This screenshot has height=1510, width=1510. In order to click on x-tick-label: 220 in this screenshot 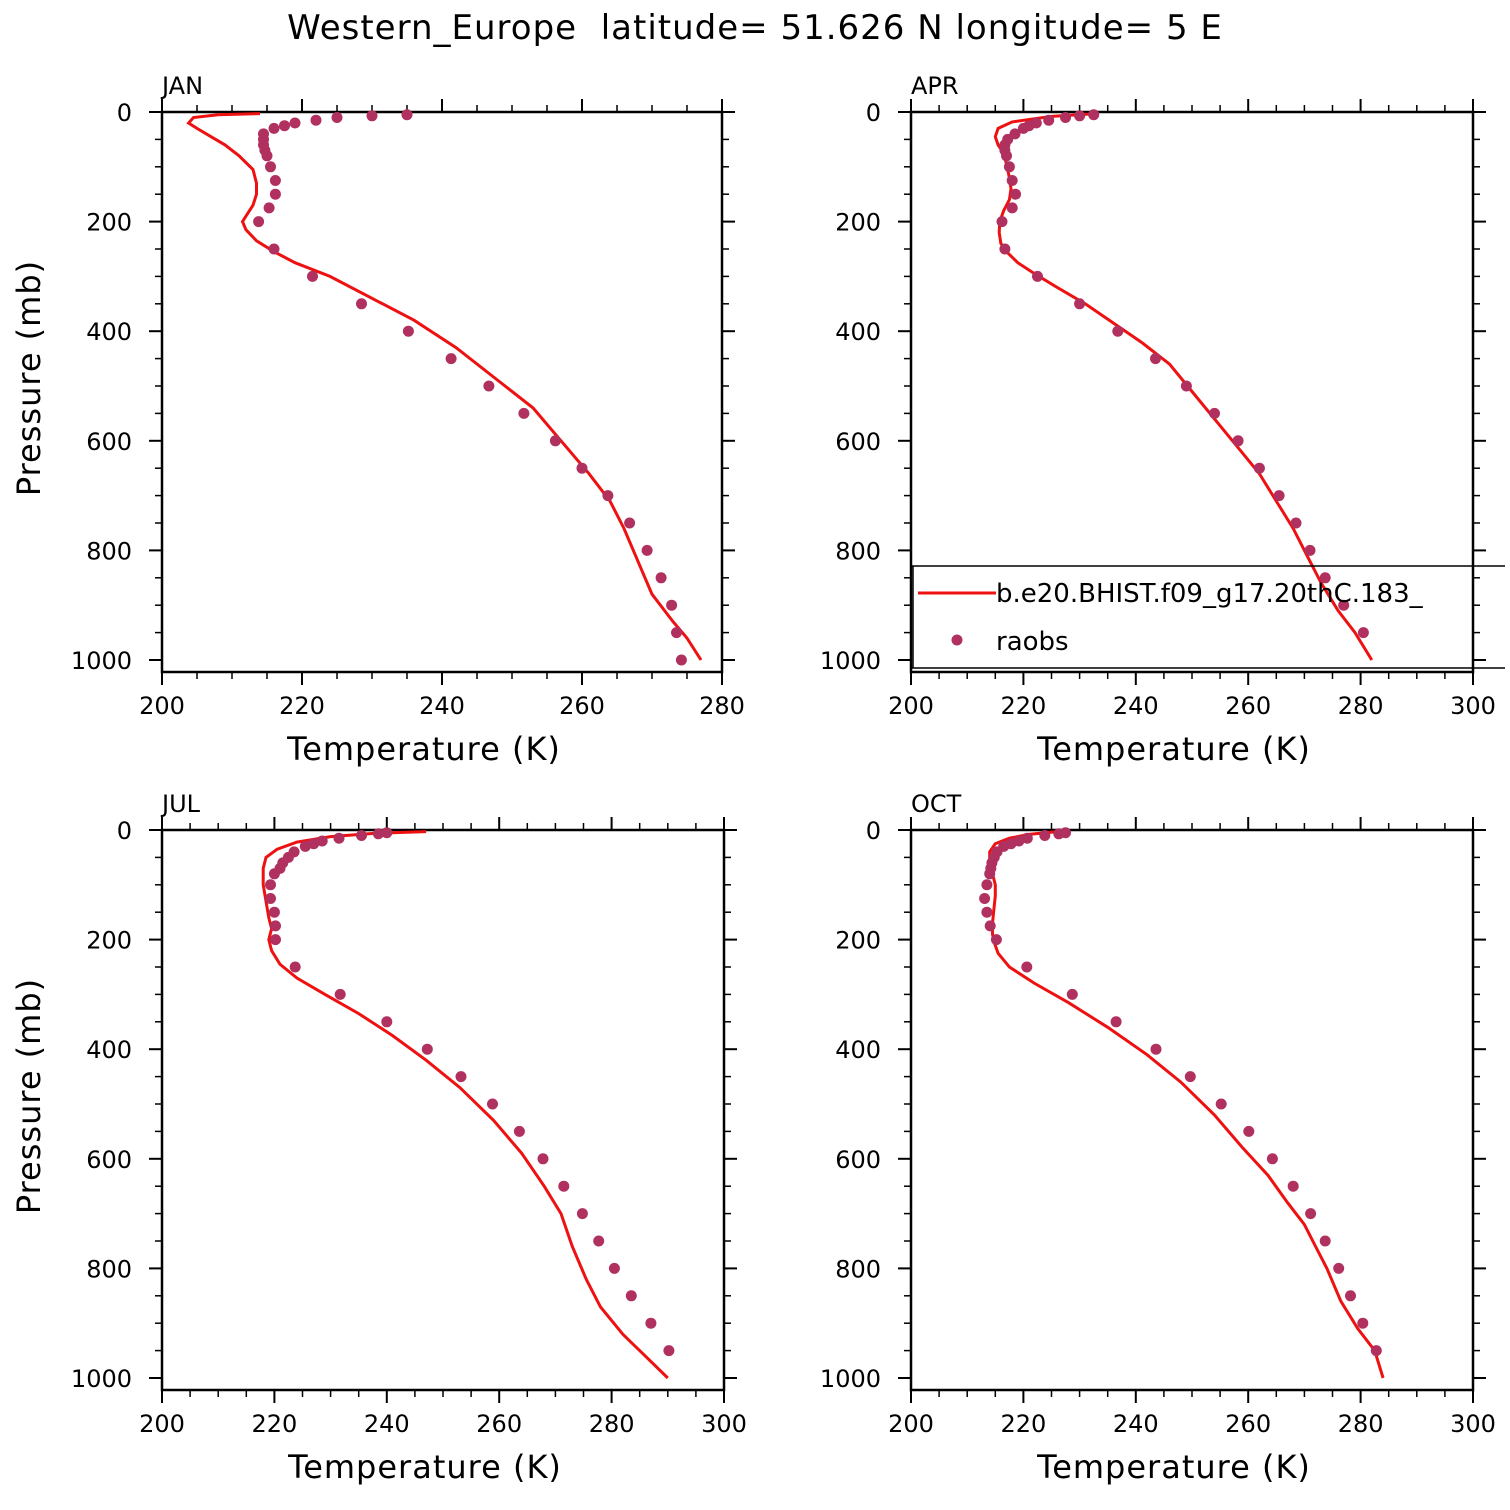, I will do `click(302, 706)`.